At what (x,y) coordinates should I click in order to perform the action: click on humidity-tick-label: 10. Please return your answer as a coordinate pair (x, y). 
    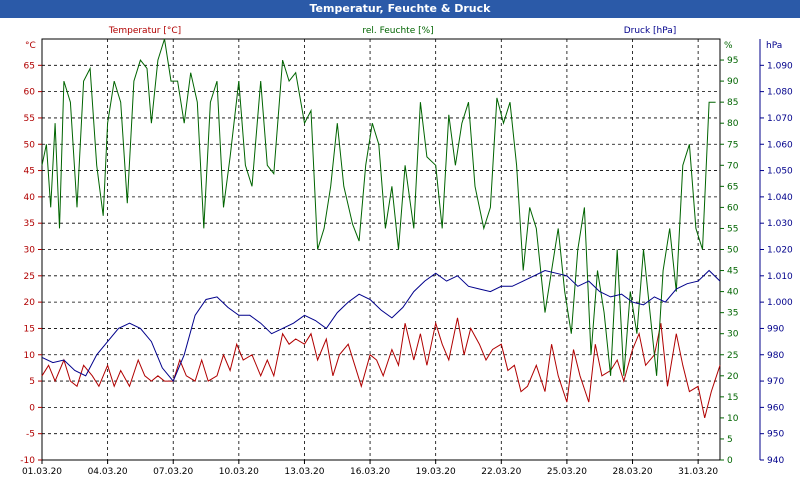
    Looking at the image, I should click on (733, 419).